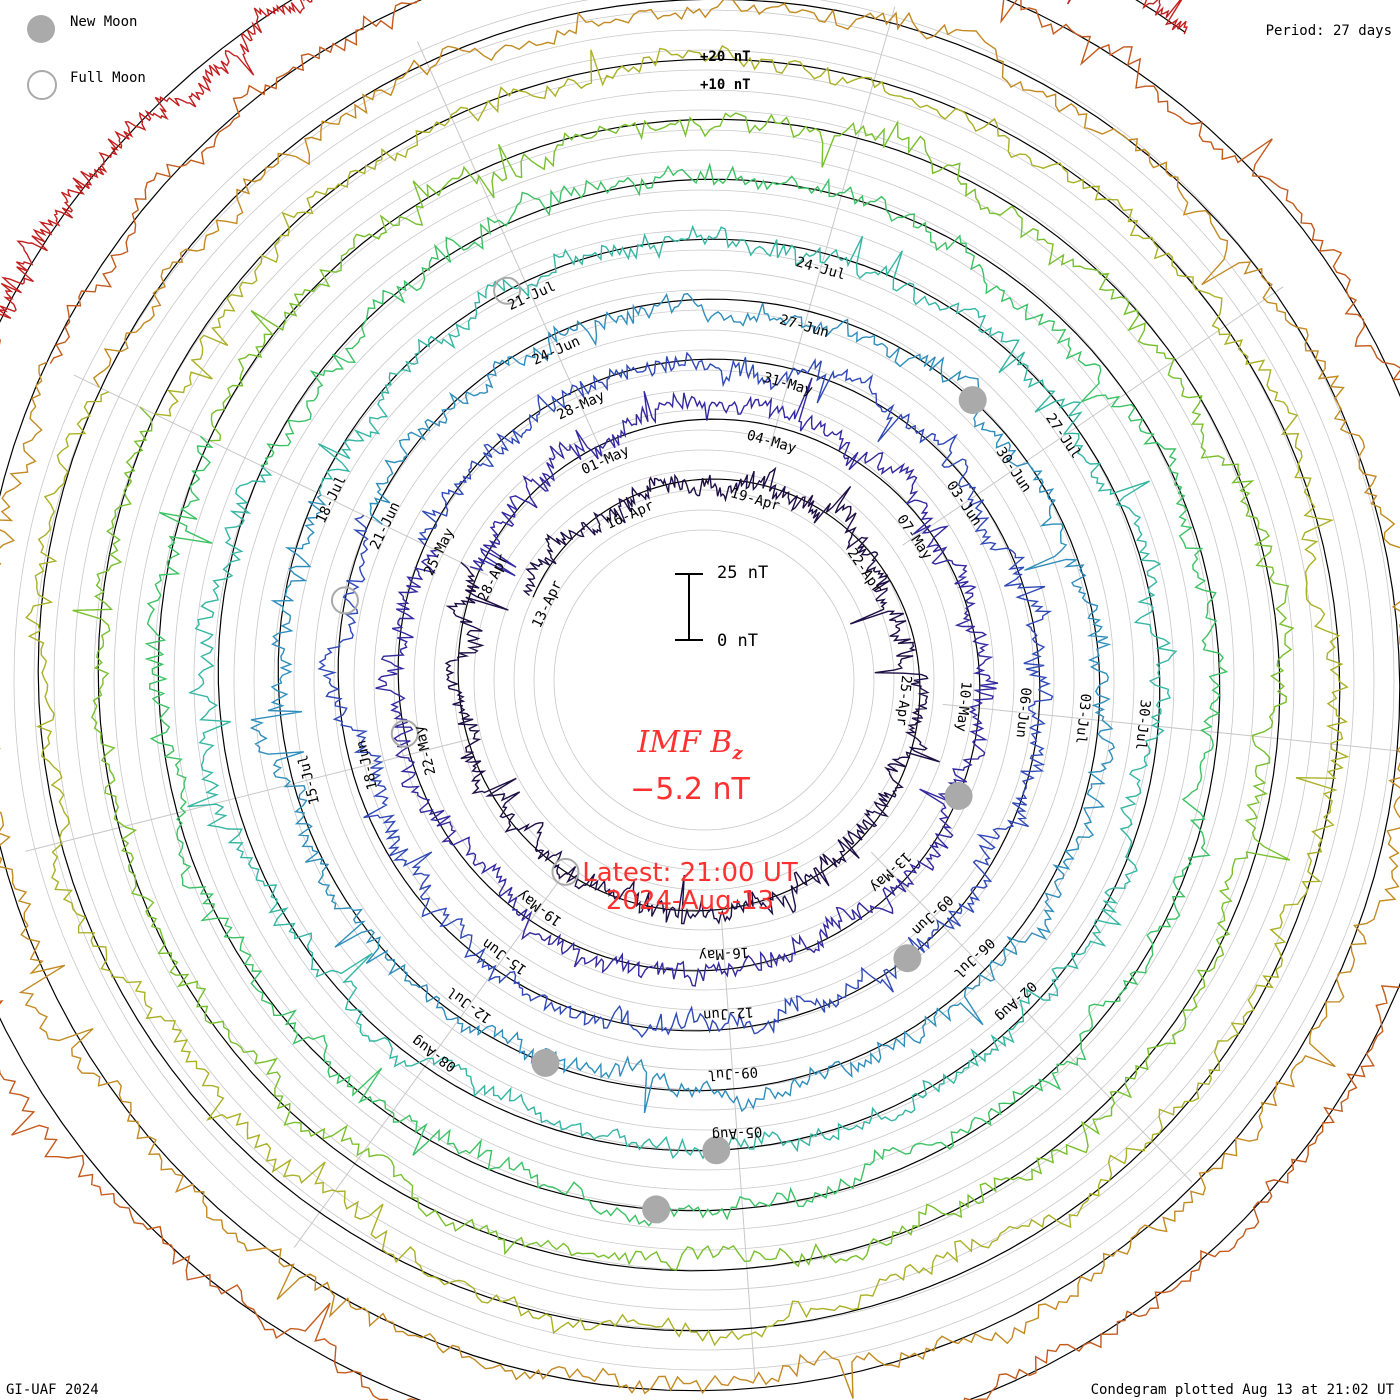 The height and width of the screenshot is (1400, 1400). What do you see at coordinates (1328, 31) in the screenshot?
I see `period-label: Period: 27 days` at bounding box center [1328, 31].